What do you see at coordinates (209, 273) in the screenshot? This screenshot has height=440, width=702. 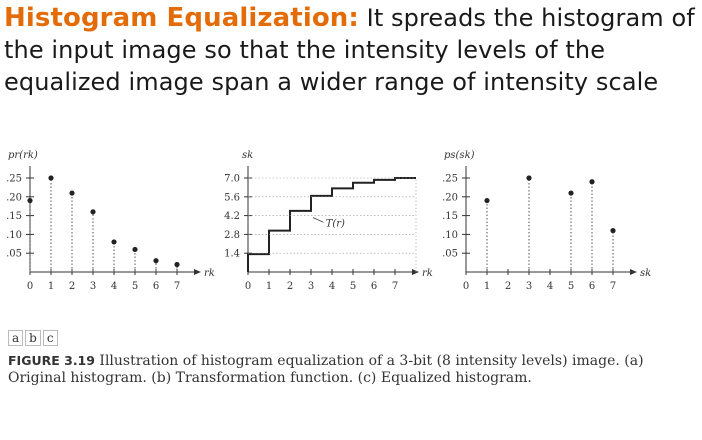 I see `x-axis-label-0: rk` at bounding box center [209, 273].